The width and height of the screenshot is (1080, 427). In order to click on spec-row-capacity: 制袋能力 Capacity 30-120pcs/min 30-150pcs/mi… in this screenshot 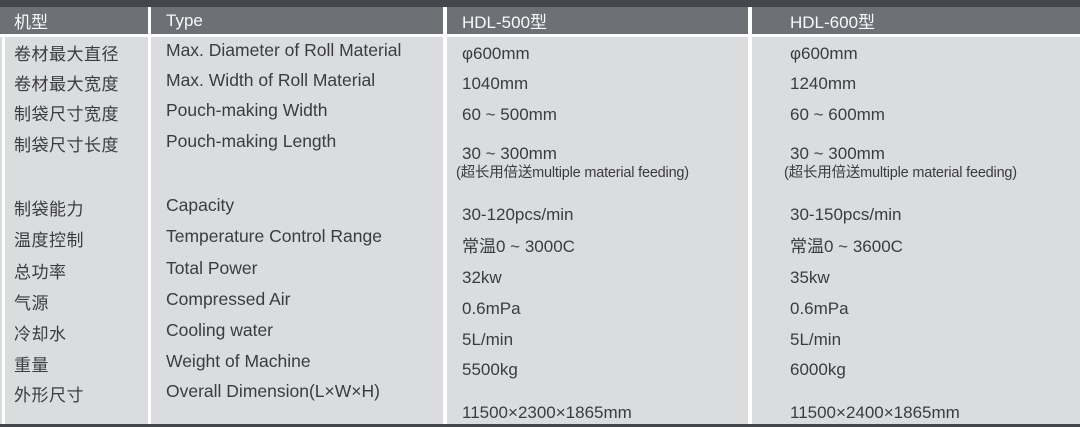, I will do `click(540, 208)`.